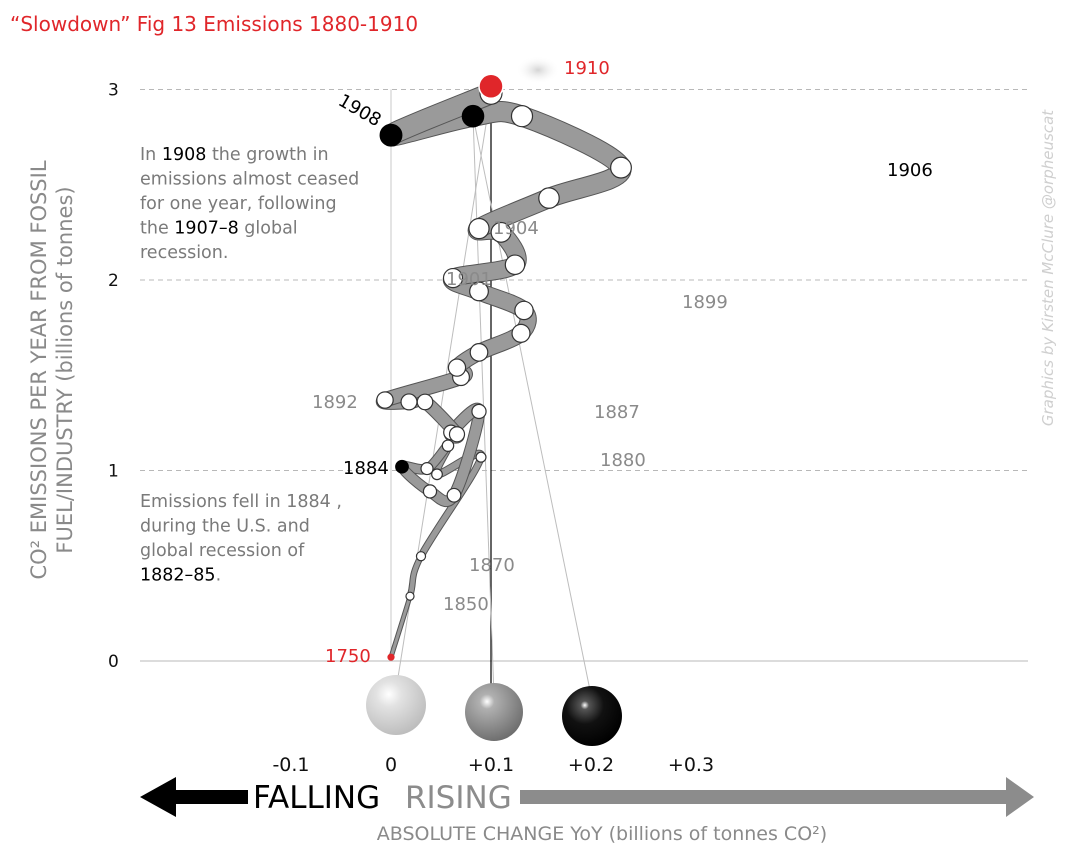 Image resolution: width=1078 pixels, height=851 pixels. I want to click on chart-title: “Slowdown” Fig 13 Emissions 1880-1910, so click(214, 24).